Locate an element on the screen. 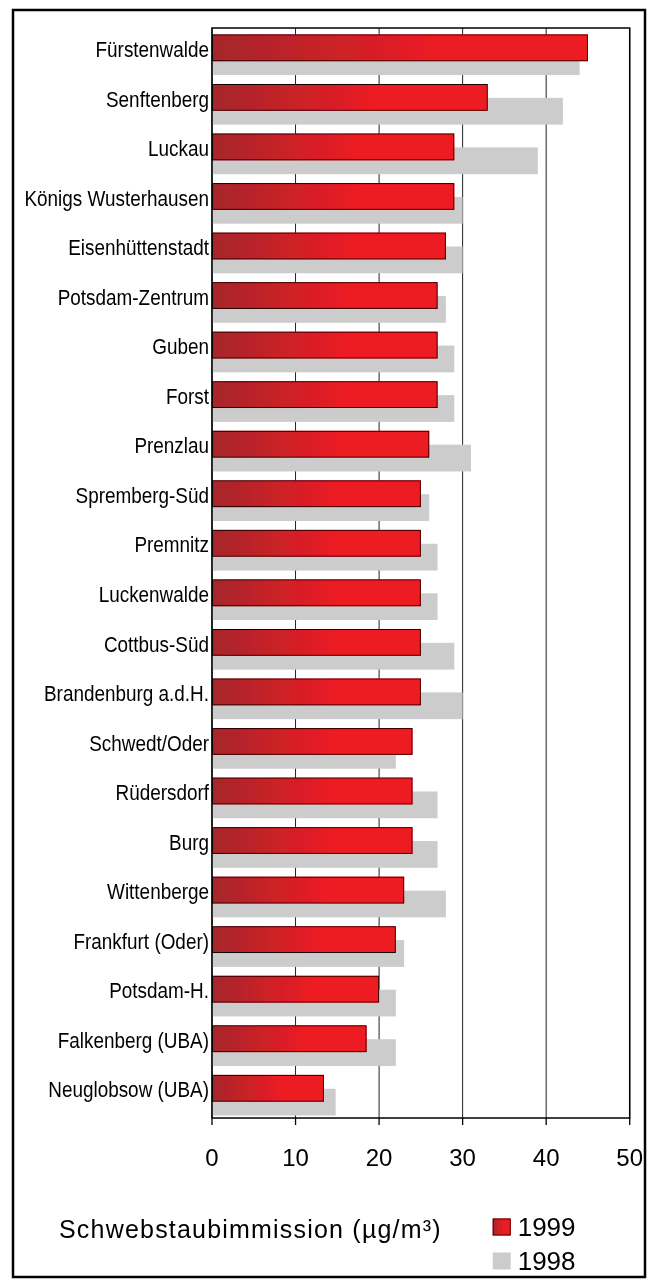 This screenshot has width=648, height=1280. y-tick-label: Brandenburg a.d.H. is located at coordinates (126, 693).